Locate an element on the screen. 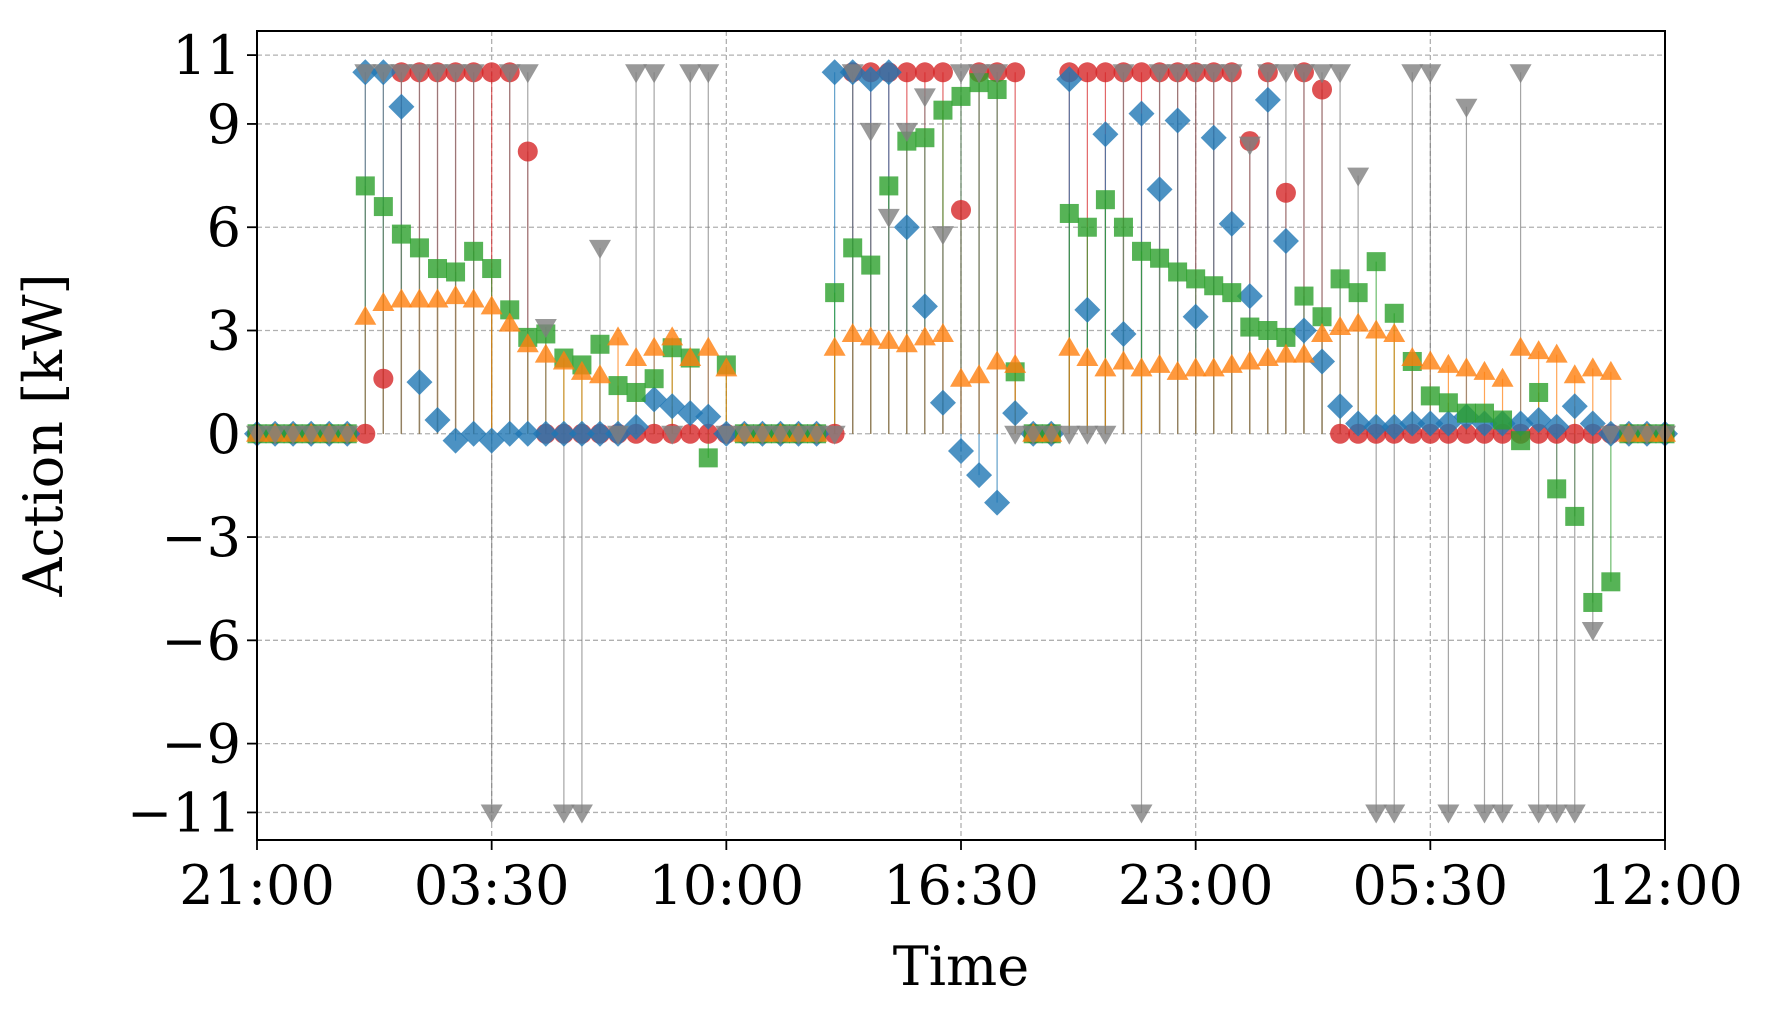 This screenshot has height=1024, width=1771. y-tick-label: 0 is located at coordinates (224, 434).